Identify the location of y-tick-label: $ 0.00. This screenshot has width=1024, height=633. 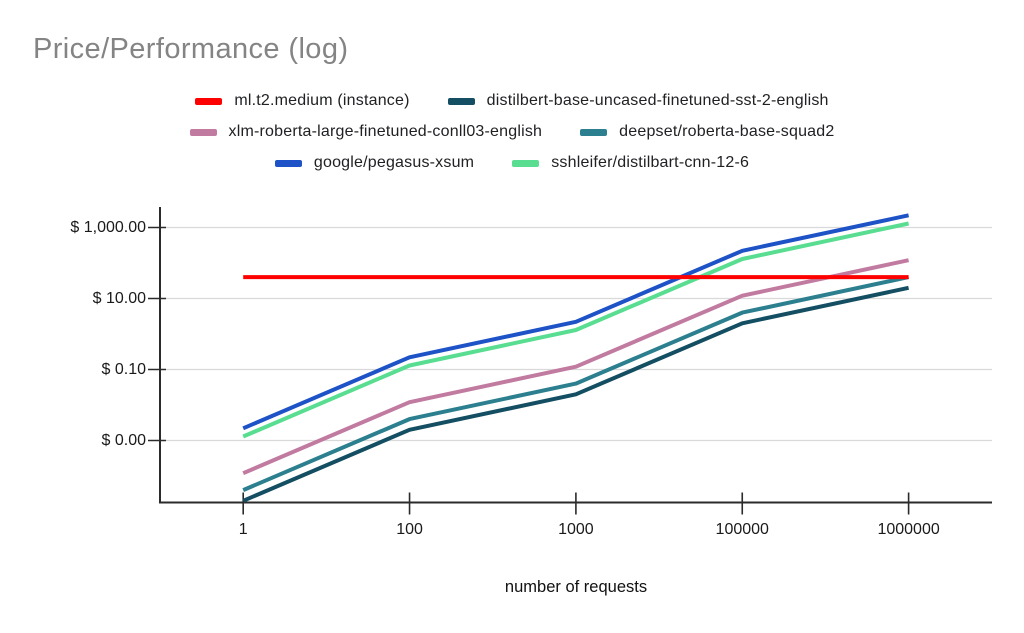
(123, 440).